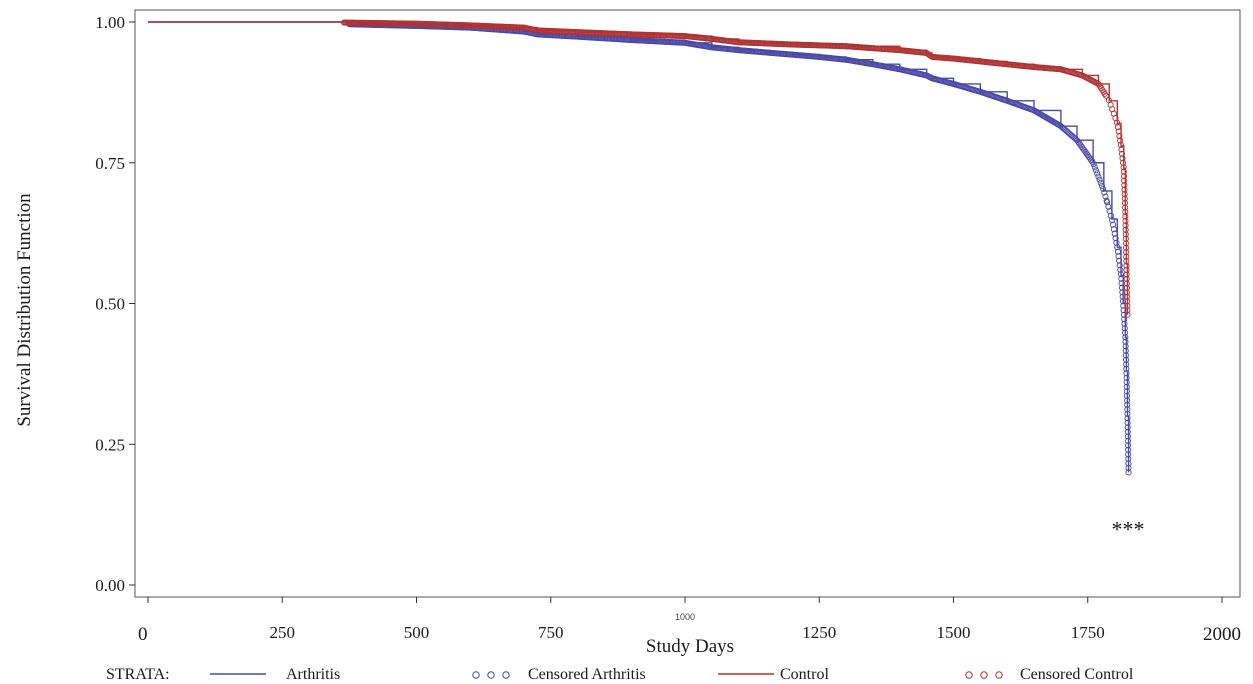 The image size is (1253, 684). Describe the element at coordinates (24, 310) in the screenshot. I see `y-axis-title: Survival Distribution Function` at that location.